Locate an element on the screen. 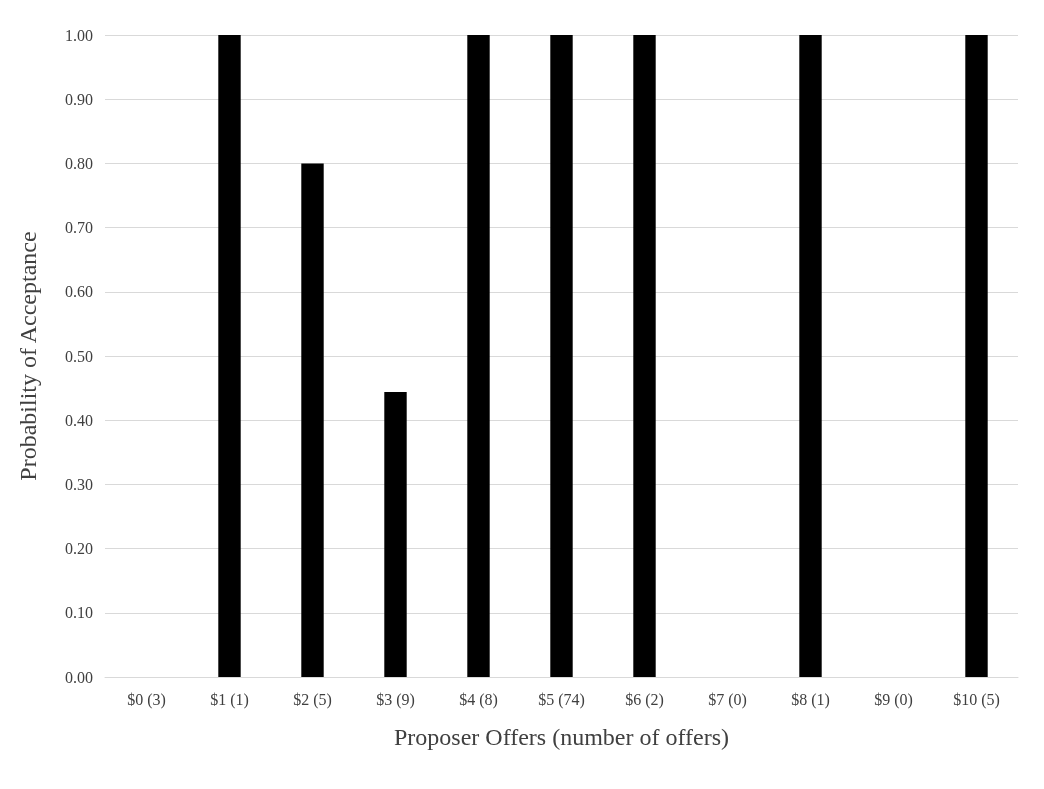  y-tick-label: 0.40 is located at coordinates (79, 420).